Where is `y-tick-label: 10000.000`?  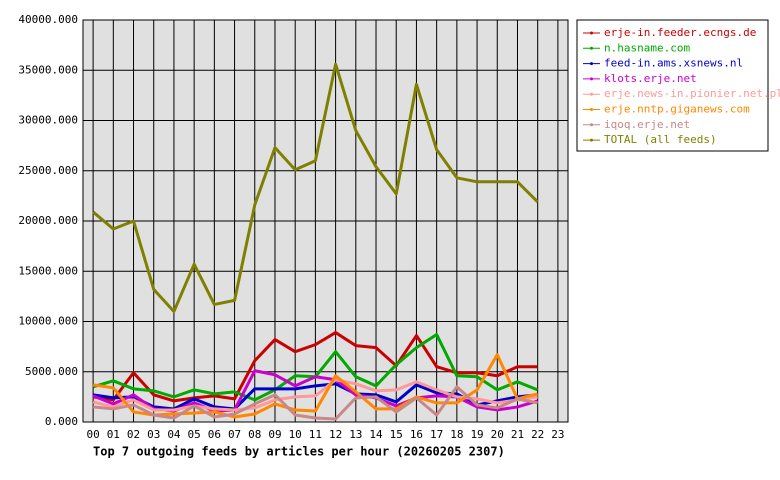
y-tick-label: 10000.000 is located at coordinates (48, 321).